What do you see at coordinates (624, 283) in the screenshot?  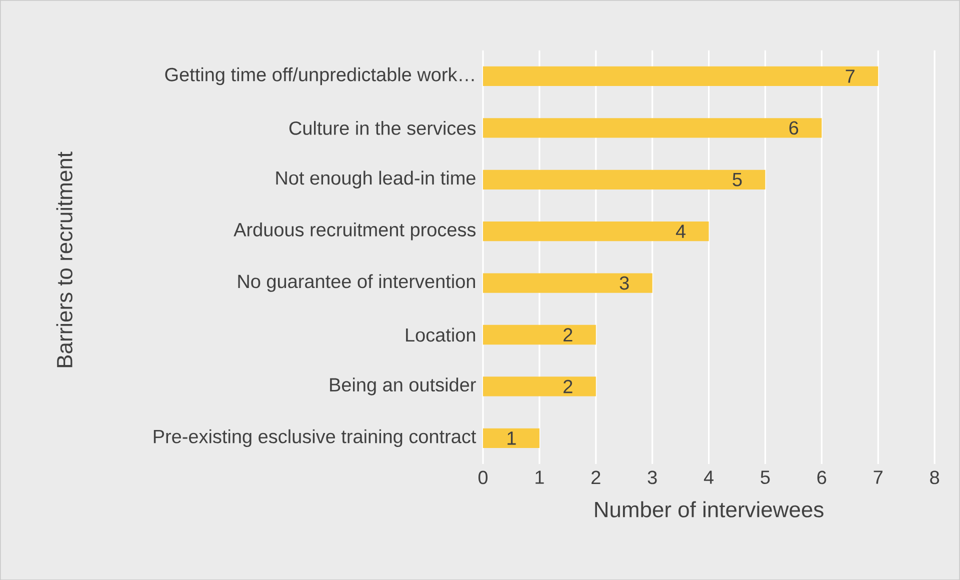 I see `data-label: 3` at bounding box center [624, 283].